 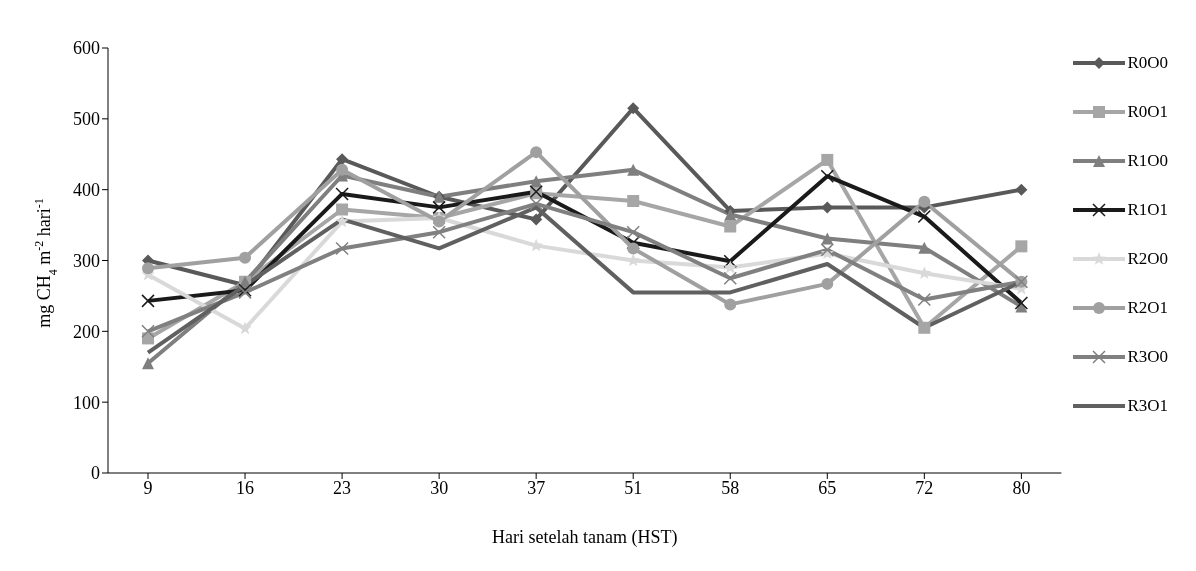 What do you see at coordinates (95, 473) in the screenshot?
I see `y-tick-label: 0` at bounding box center [95, 473].